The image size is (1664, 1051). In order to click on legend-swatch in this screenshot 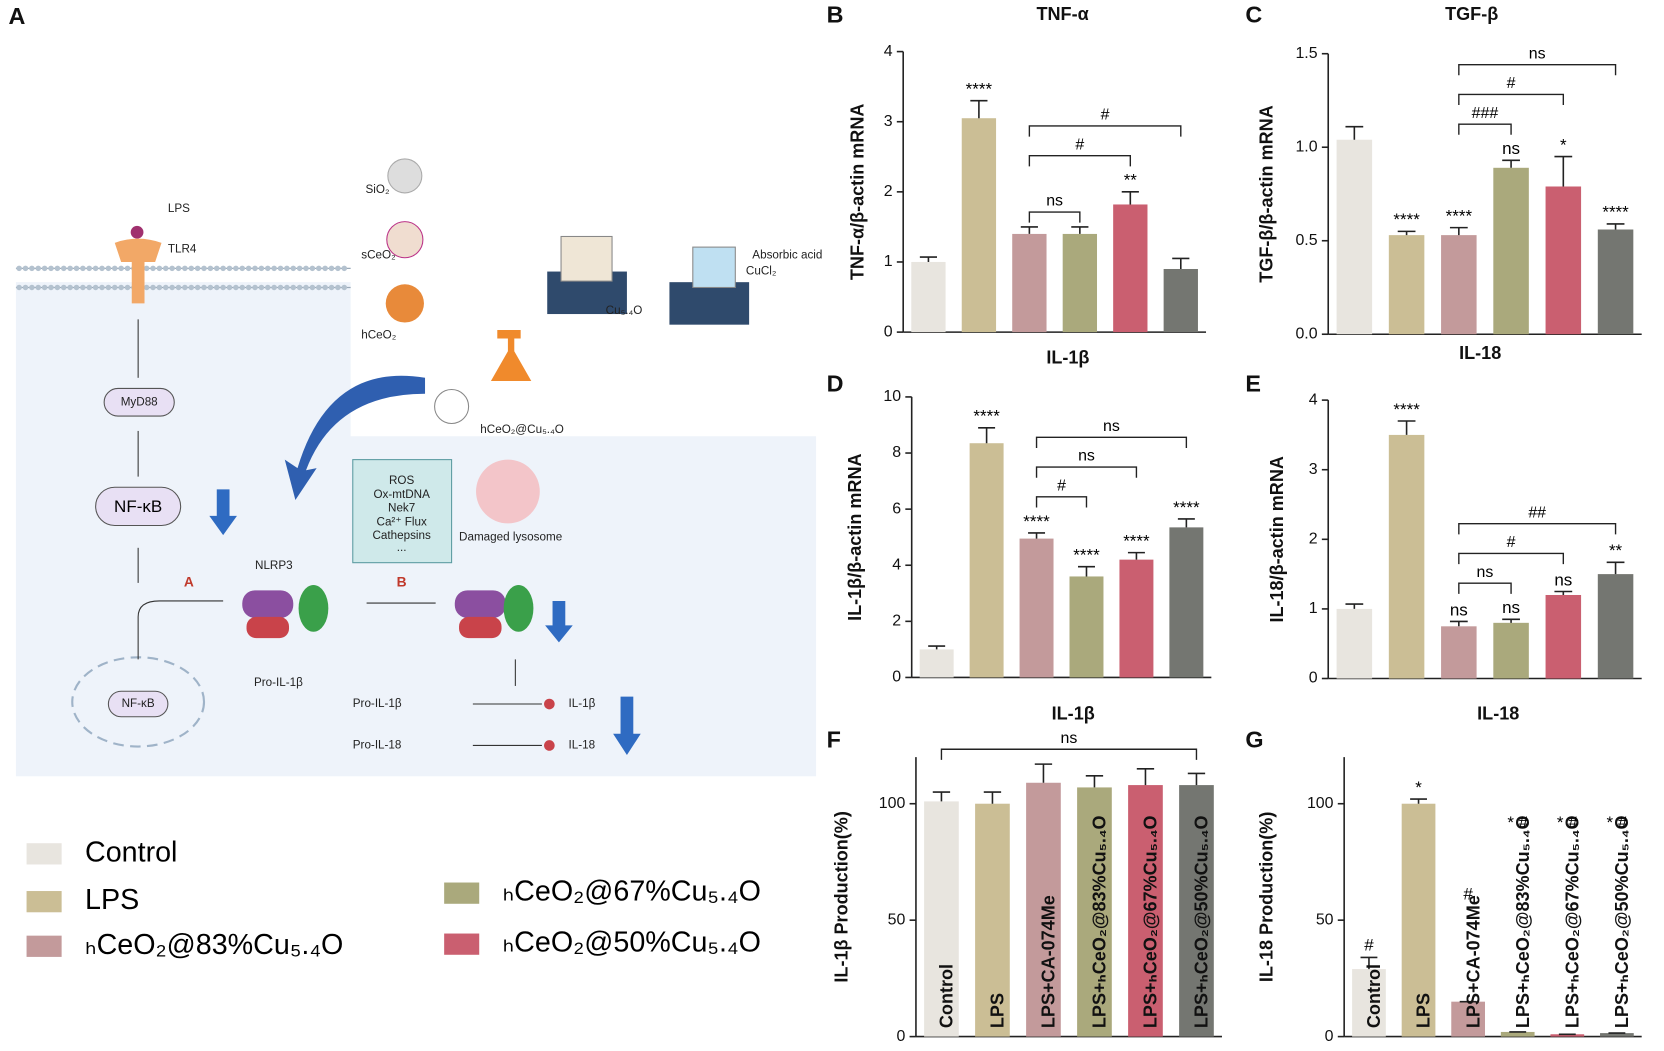, I will do `click(44, 854)`.